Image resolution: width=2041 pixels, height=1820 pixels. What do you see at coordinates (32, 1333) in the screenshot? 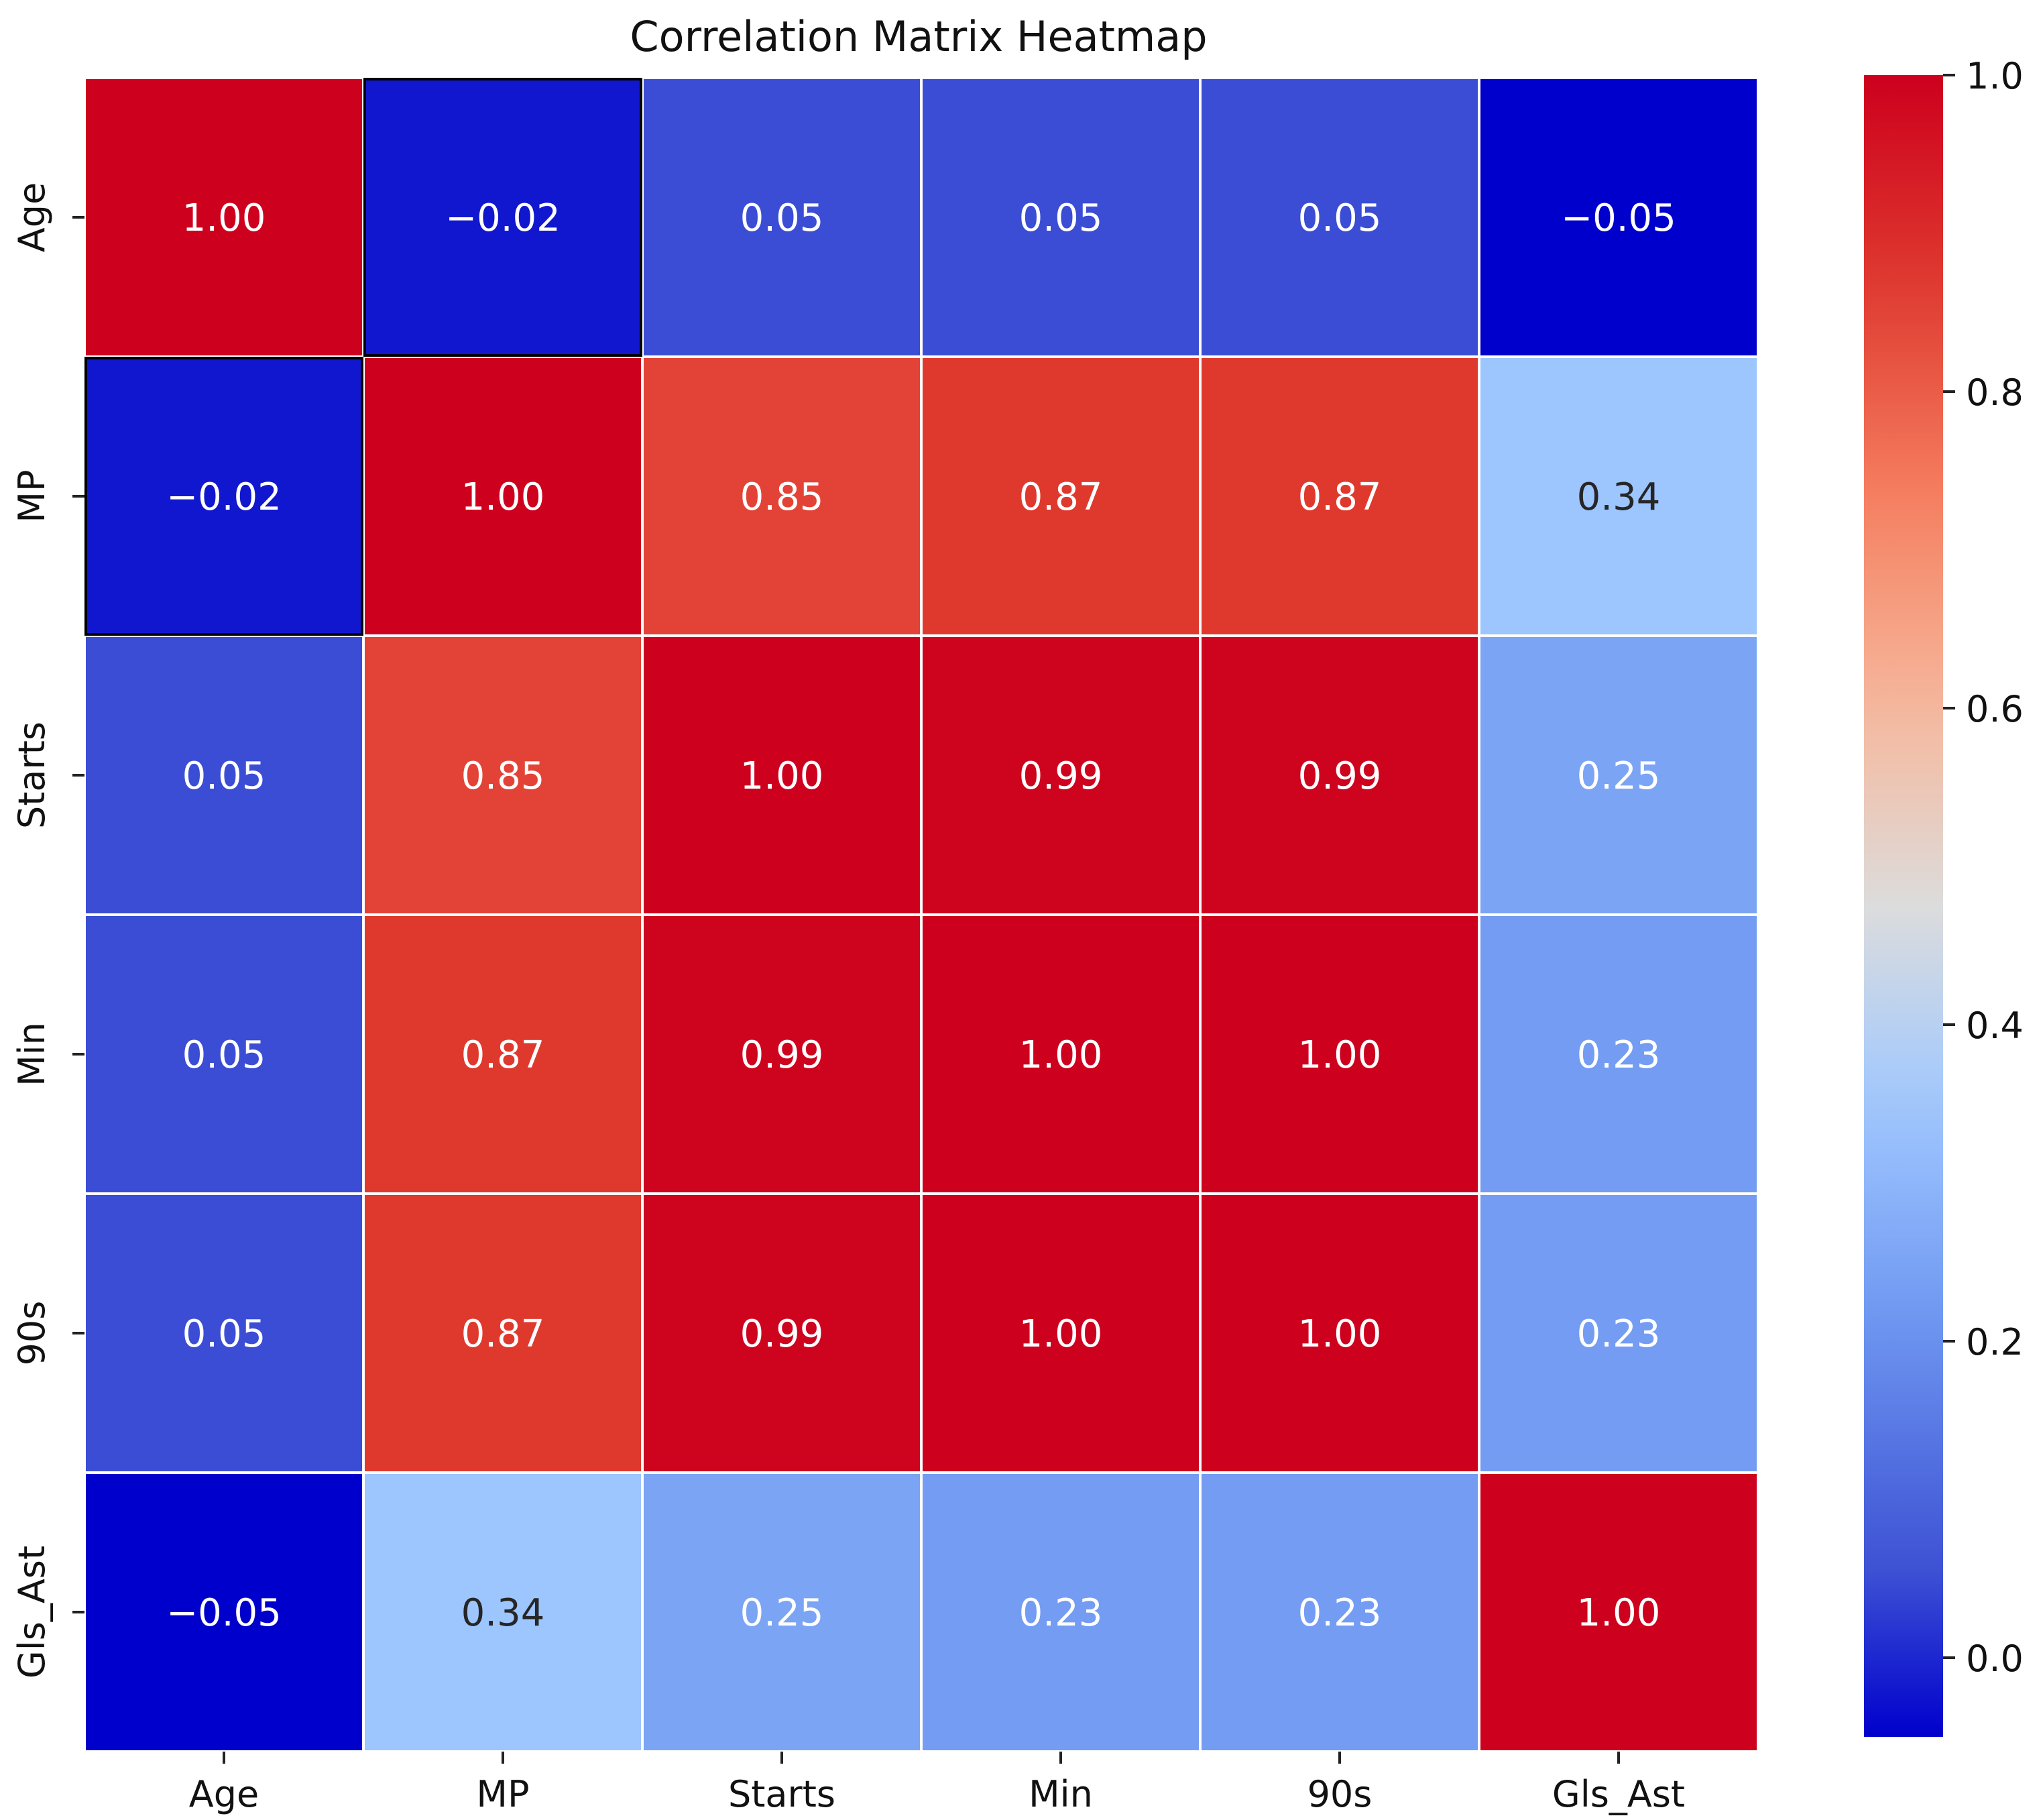
I see `y-tick-label: 90s` at bounding box center [32, 1333].